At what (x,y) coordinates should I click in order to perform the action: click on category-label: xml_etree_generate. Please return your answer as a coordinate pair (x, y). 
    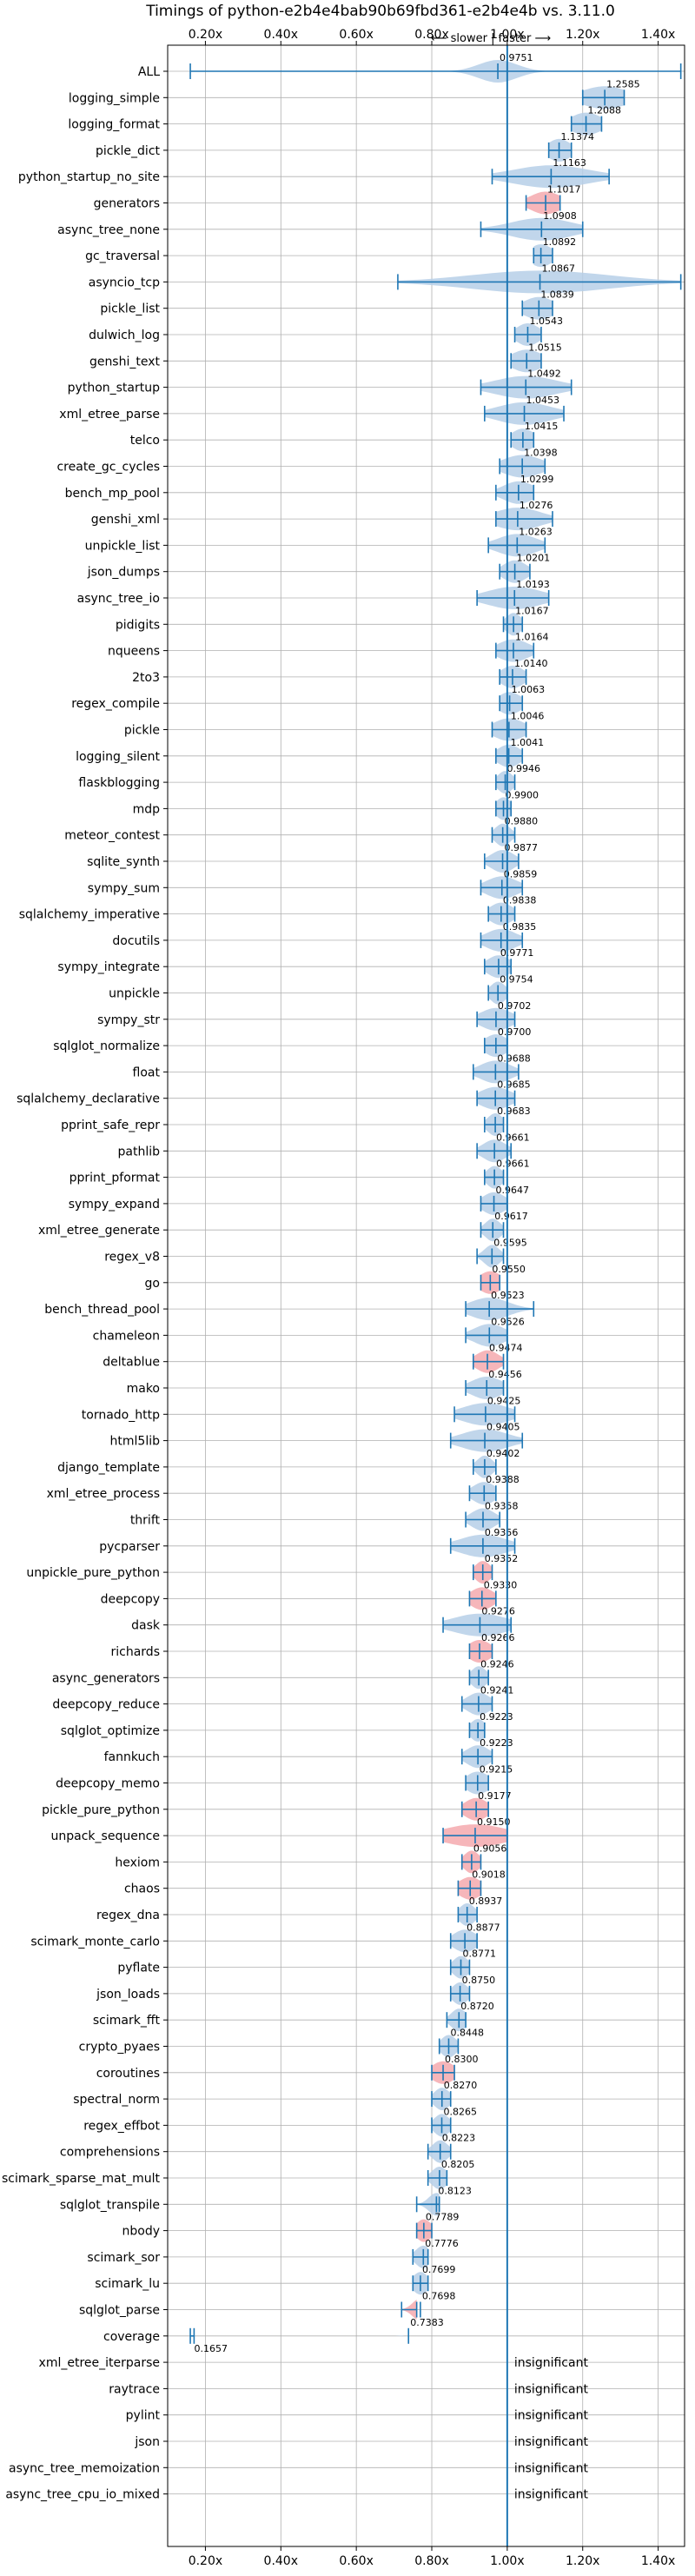
    Looking at the image, I should click on (99, 1231).